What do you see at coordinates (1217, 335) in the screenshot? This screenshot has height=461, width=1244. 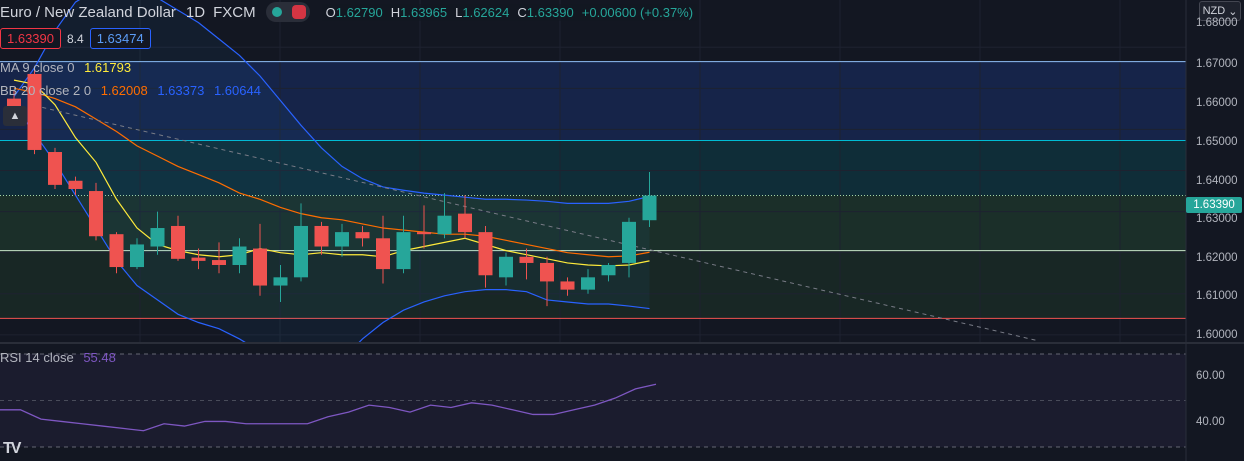 I see `price-axis-label: 1.60000` at bounding box center [1217, 335].